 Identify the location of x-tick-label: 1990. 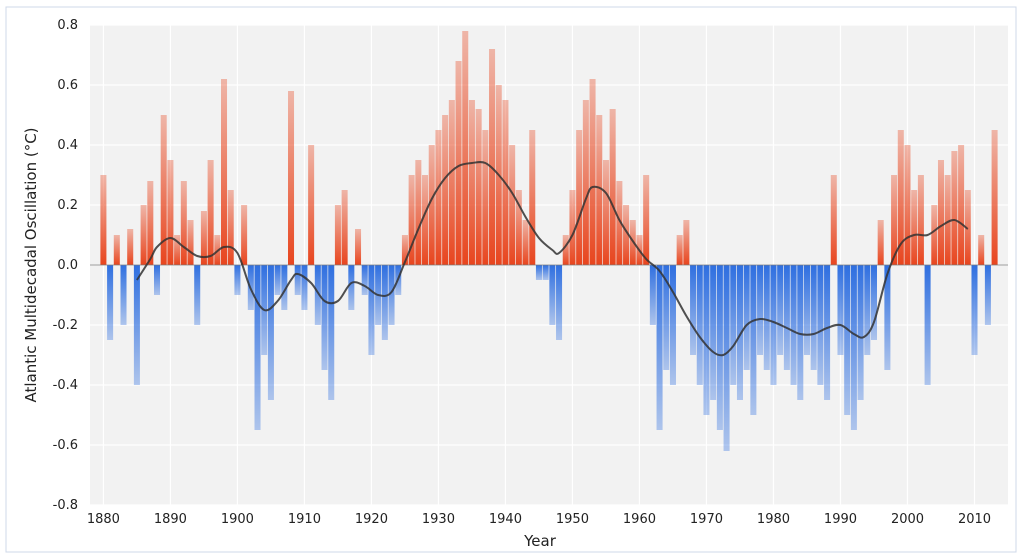
(840, 519).